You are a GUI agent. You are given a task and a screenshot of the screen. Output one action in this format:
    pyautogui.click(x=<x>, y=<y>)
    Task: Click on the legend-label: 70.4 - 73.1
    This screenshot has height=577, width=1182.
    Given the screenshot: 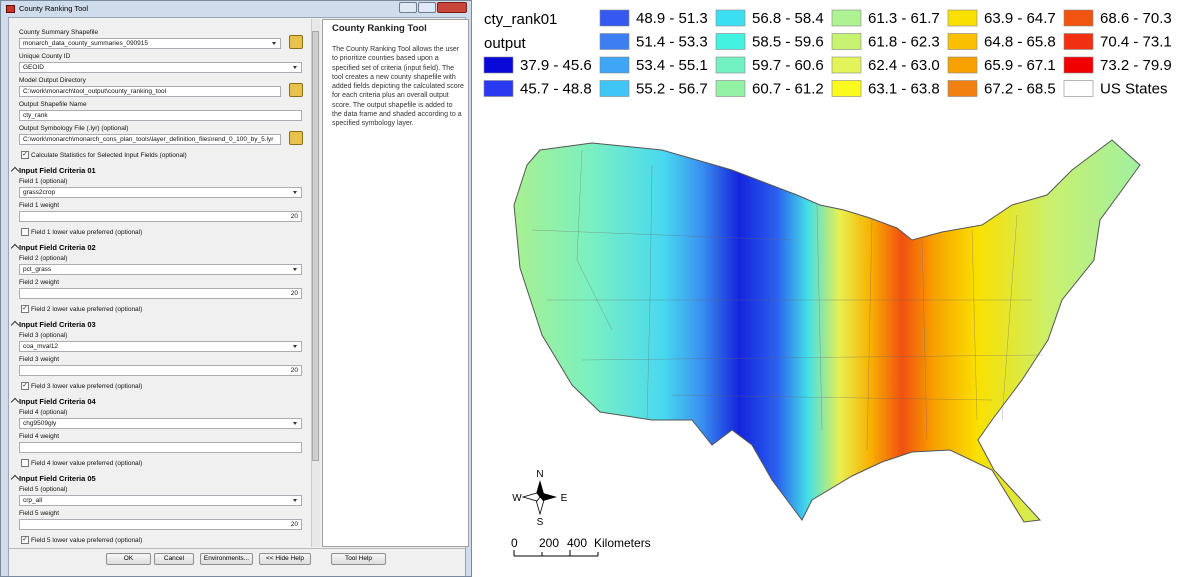 What is the action you would take?
    pyautogui.click(x=1136, y=42)
    